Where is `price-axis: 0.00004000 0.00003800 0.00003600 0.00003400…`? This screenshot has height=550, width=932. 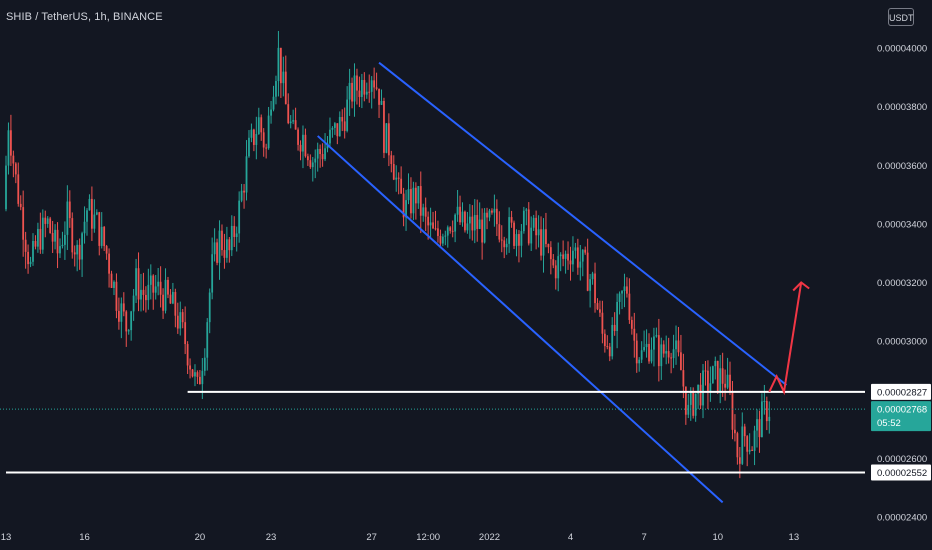 price-axis: 0.00004000 0.00003800 0.00003600 0.00003400… is located at coordinates (901, 284).